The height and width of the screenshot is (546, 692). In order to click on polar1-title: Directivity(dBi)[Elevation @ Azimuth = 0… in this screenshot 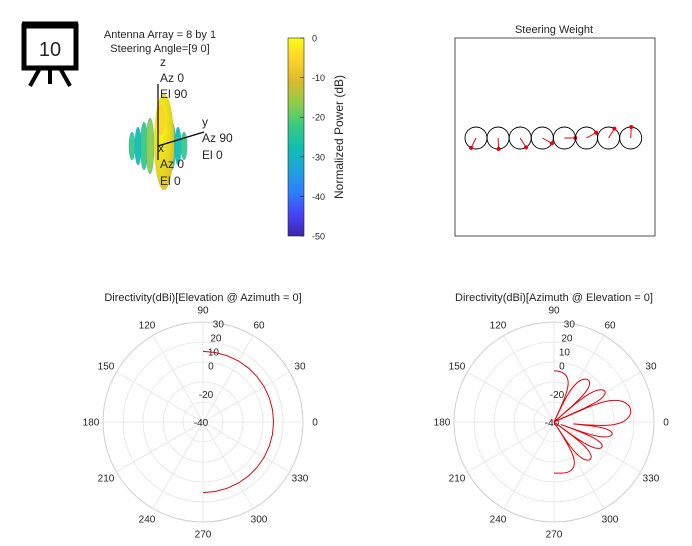, I will do `click(202, 298)`.